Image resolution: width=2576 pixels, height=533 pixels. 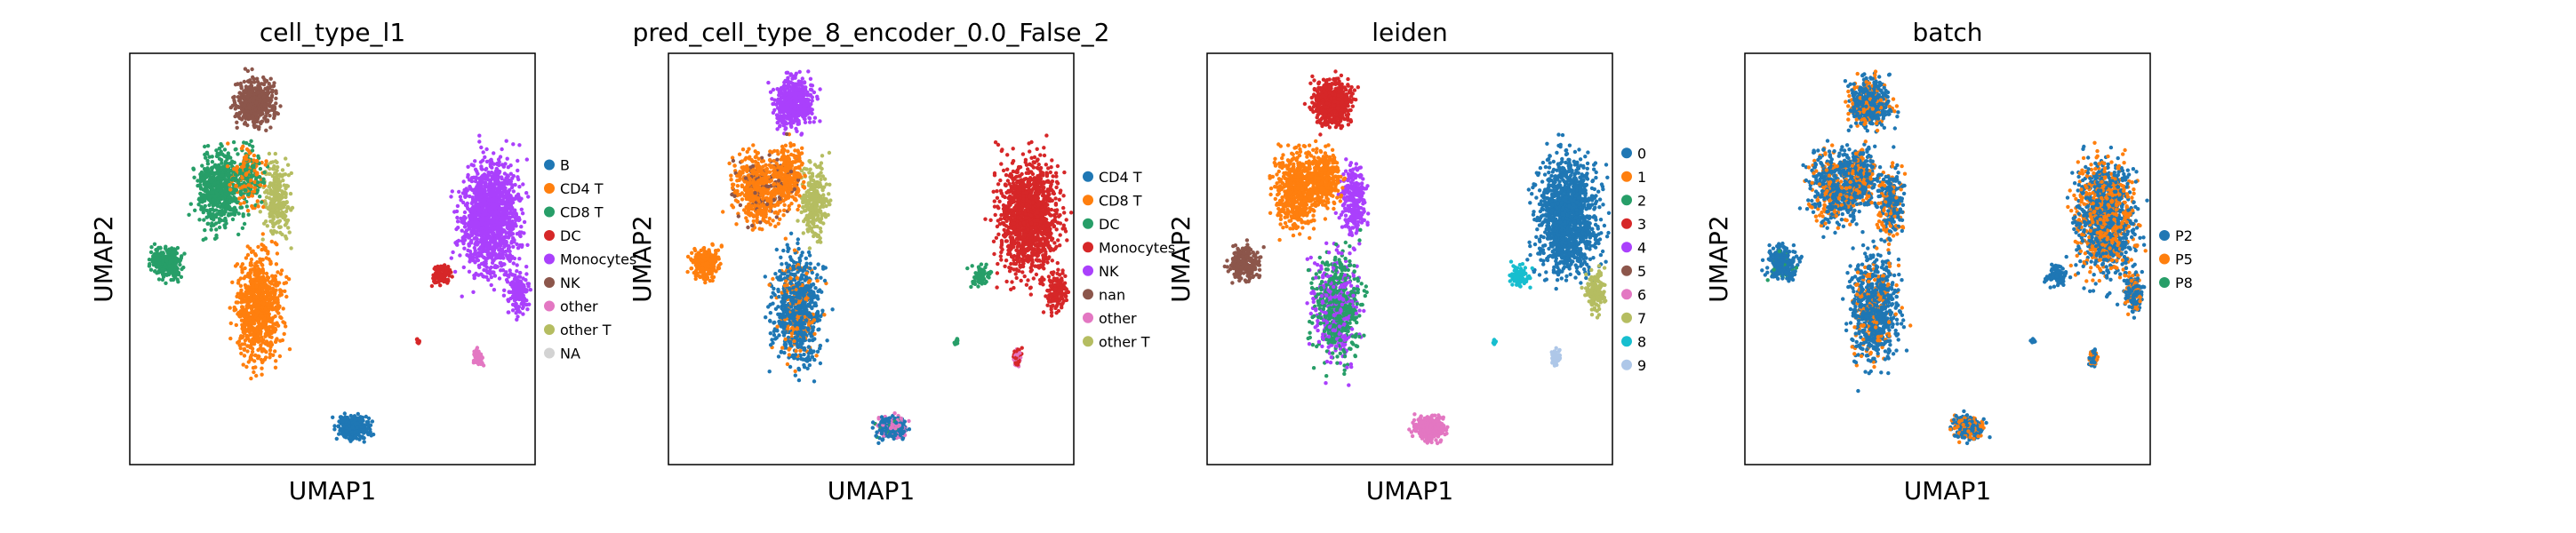 What do you see at coordinates (570, 235) in the screenshot?
I see `legend-label: DC` at bounding box center [570, 235].